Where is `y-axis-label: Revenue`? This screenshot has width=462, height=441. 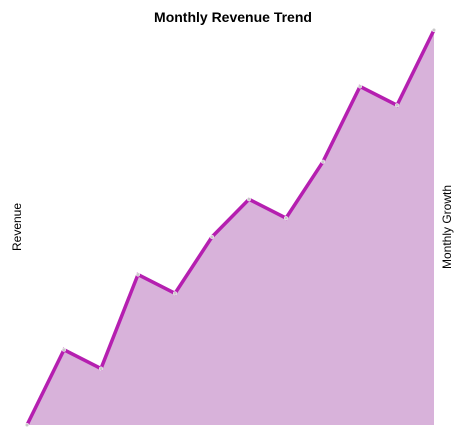 y-axis-label: Revenue is located at coordinates (17, 227).